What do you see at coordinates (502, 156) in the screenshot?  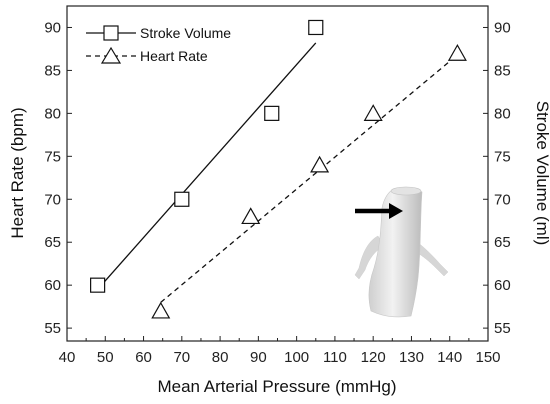 I see `y-tick-label-right: 75` at bounding box center [502, 156].